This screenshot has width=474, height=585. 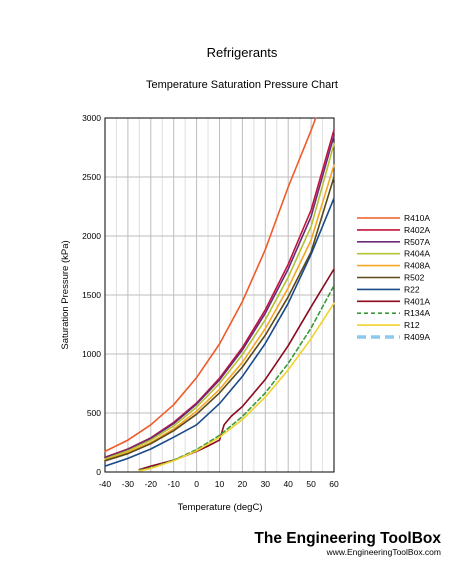 I want to click on x-tick-label: -40, so click(x=105, y=484).